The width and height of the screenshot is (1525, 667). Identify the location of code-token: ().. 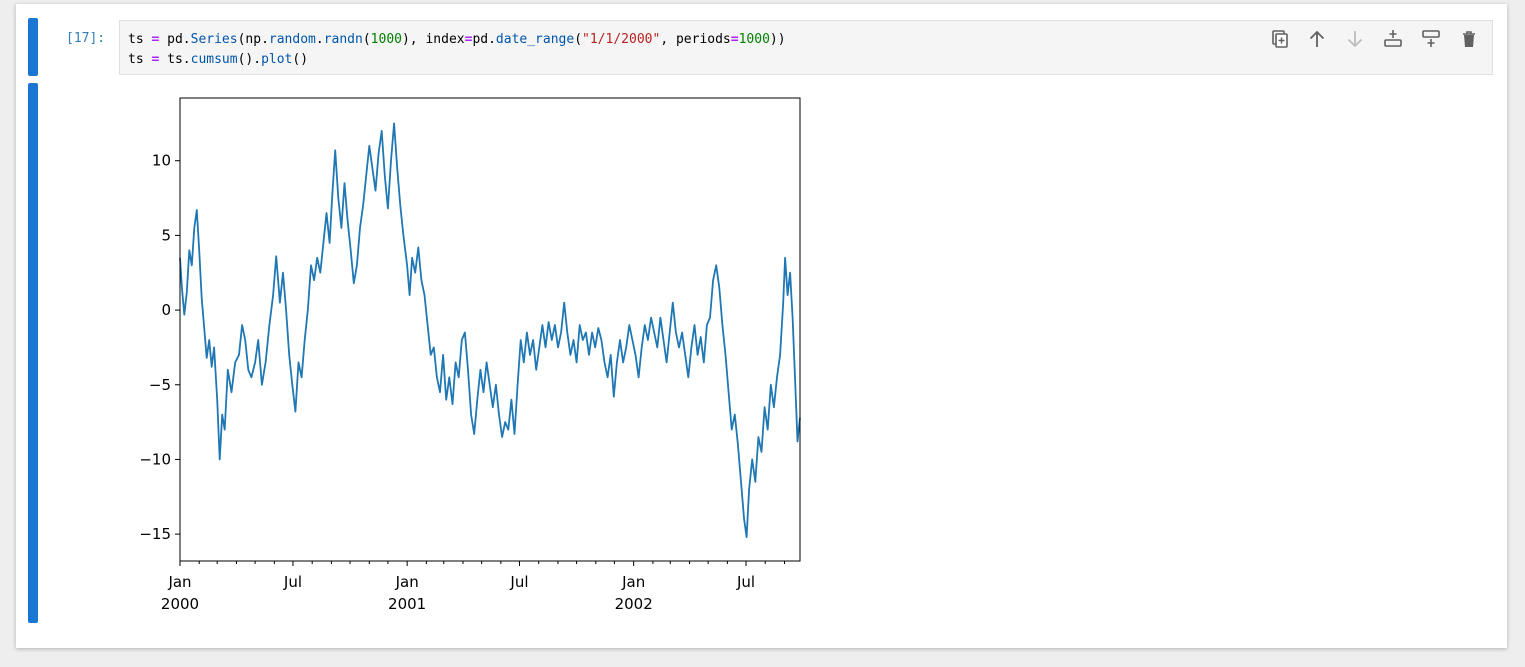
(249, 59).